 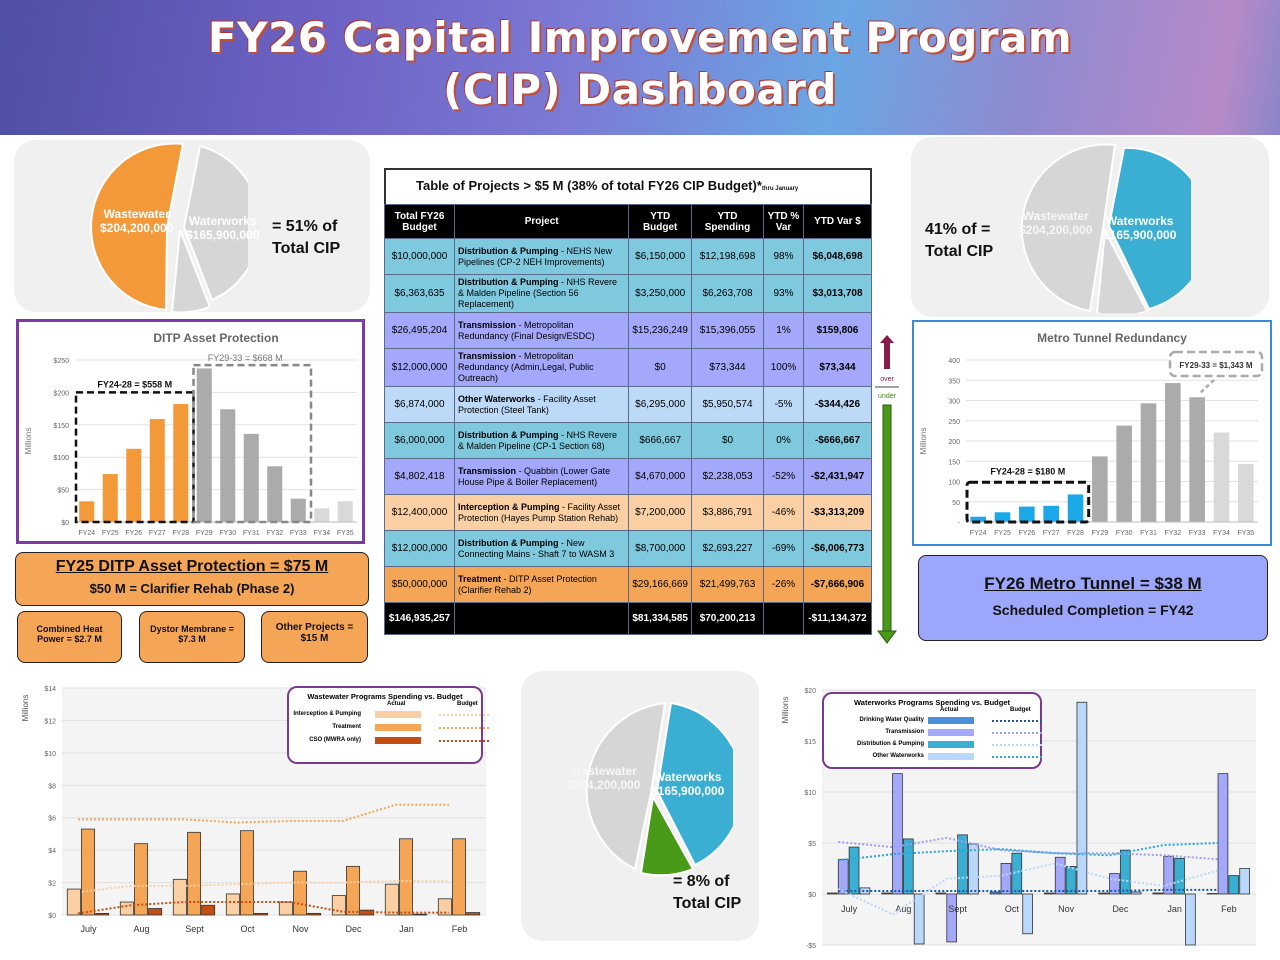 I want to click on svg-text: FY24-28 = $558 M, so click(x=134, y=384).